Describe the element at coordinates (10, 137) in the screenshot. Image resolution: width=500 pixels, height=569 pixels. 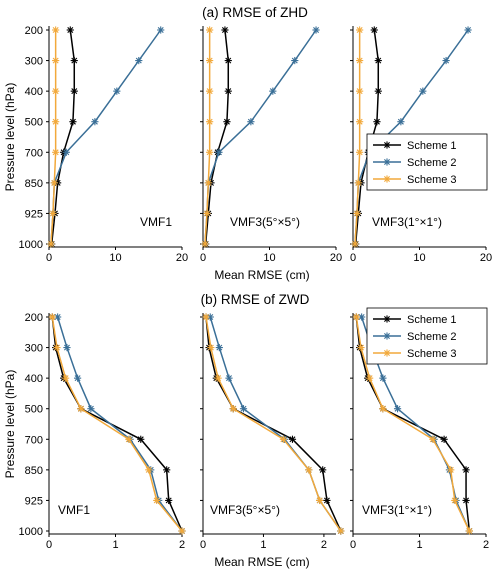
I see `panel-a-ylabel: Pressure level (hPa)` at that location.